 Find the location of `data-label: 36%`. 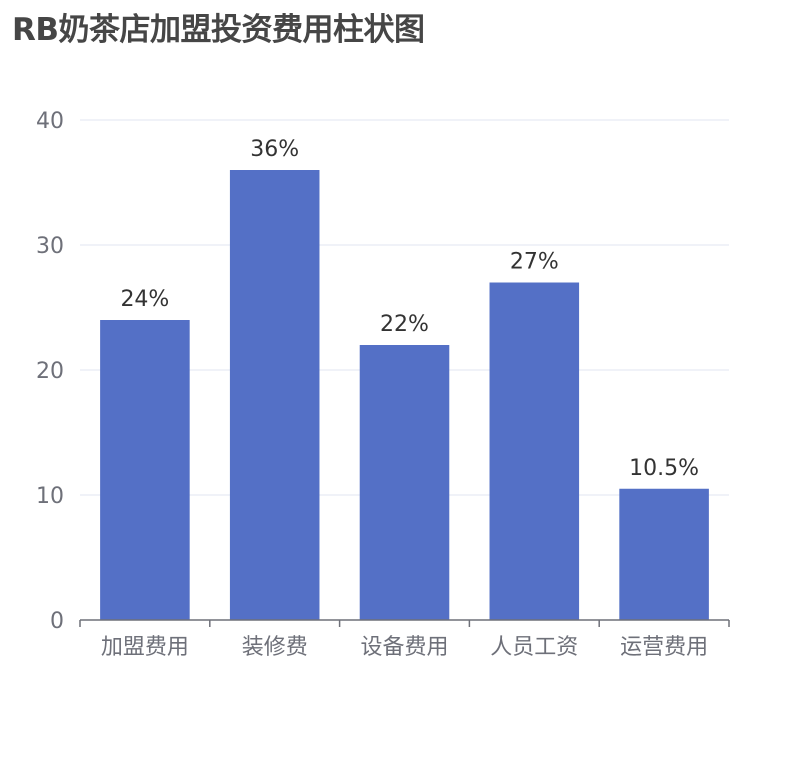

data-label: 36% is located at coordinates (274, 149).